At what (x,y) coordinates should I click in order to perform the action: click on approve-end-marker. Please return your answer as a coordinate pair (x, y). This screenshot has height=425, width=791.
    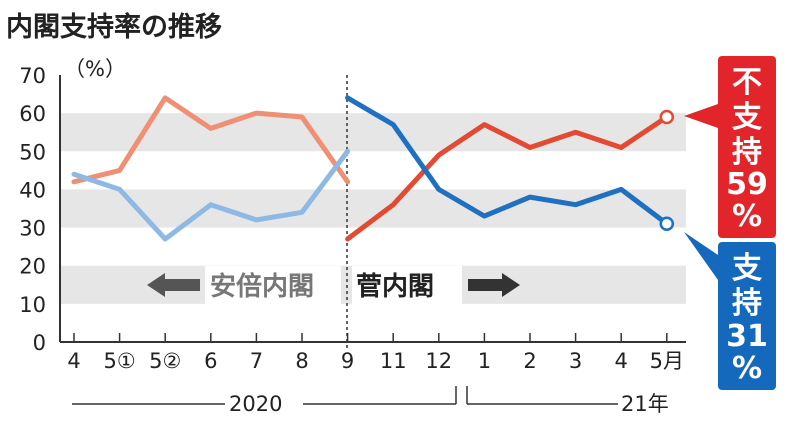
    Looking at the image, I should click on (667, 224).